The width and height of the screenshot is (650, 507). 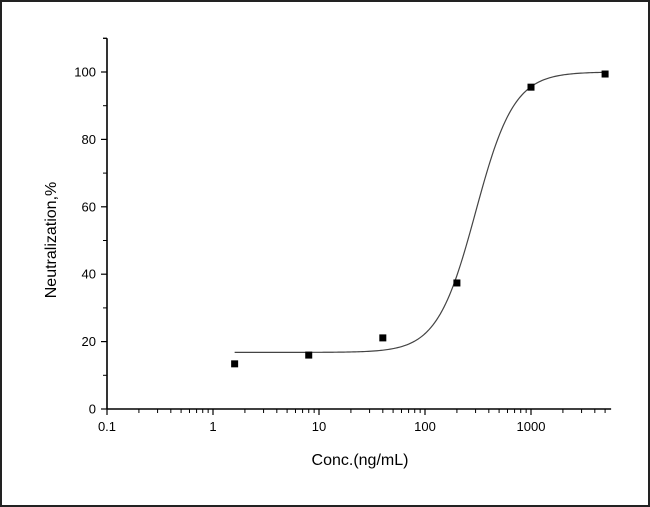 I want to click on x-axis-title: Conc.(ng/mL), so click(x=360, y=460).